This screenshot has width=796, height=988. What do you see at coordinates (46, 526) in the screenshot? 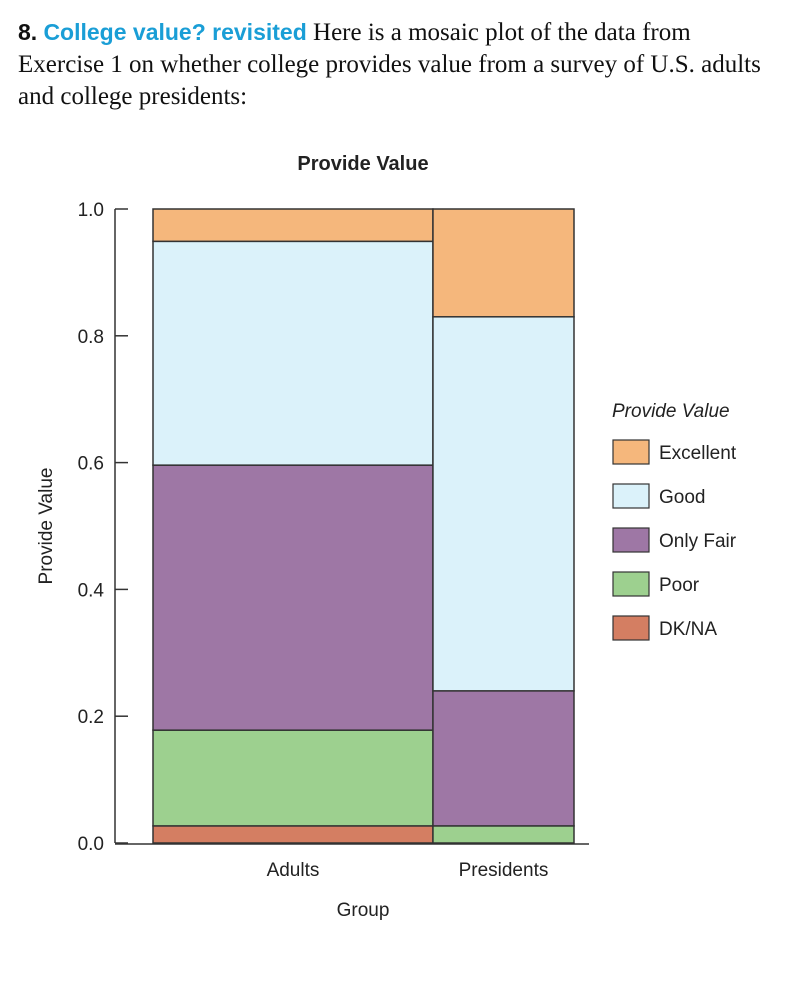
I see `y-axis-label: Provide Value` at bounding box center [46, 526].